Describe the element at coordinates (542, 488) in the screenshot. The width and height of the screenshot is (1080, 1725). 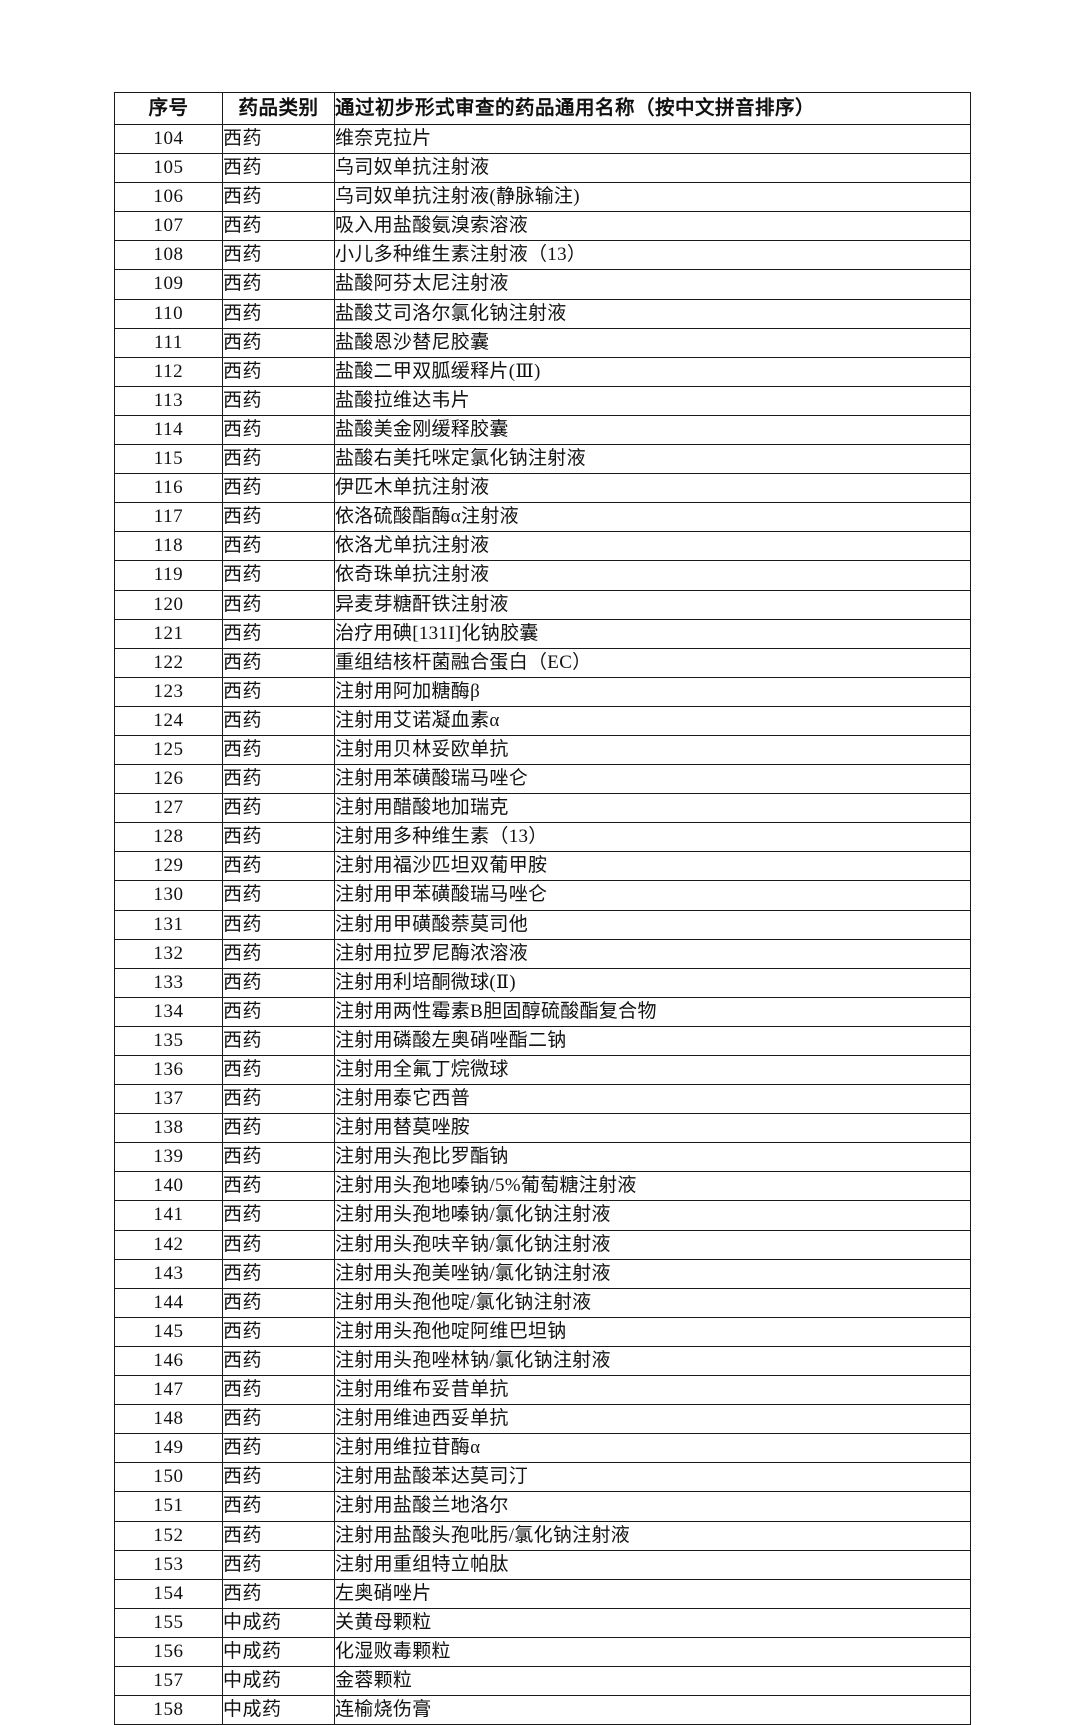
I see `table-row: 116 西药 伊匹木单抗注射液` at that location.